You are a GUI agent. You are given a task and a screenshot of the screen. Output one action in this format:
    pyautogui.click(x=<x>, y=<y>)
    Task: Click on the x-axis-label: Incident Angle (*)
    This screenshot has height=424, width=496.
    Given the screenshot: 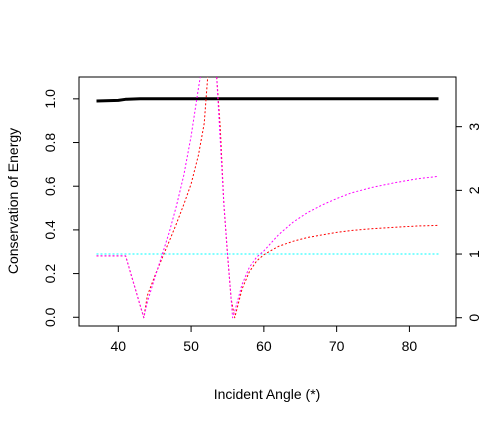 What is the action you would take?
    pyautogui.click(x=267, y=394)
    